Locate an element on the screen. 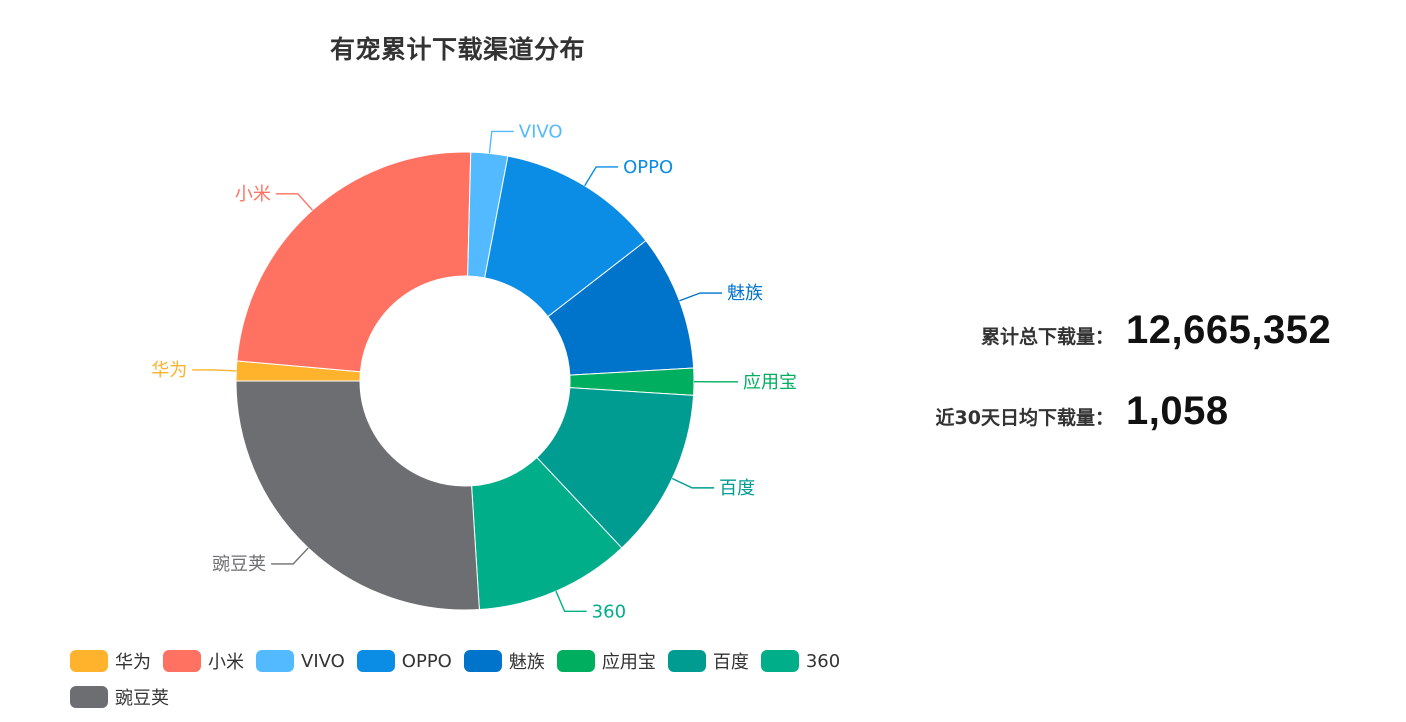  legend-item-4: OPPO is located at coordinates (404, 661).